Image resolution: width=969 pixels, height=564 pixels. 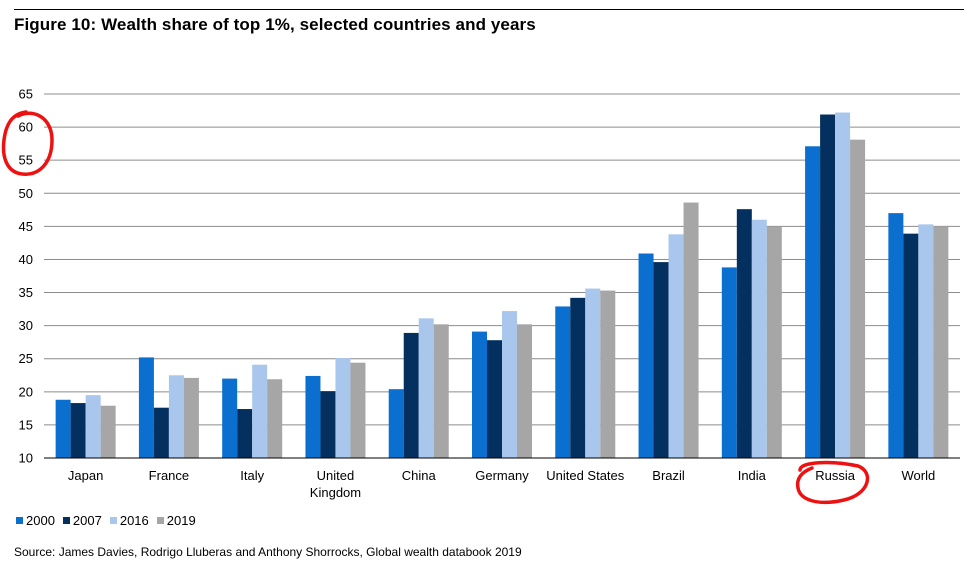 I want to click on bar-2000-france, so click(x=146, y=407).